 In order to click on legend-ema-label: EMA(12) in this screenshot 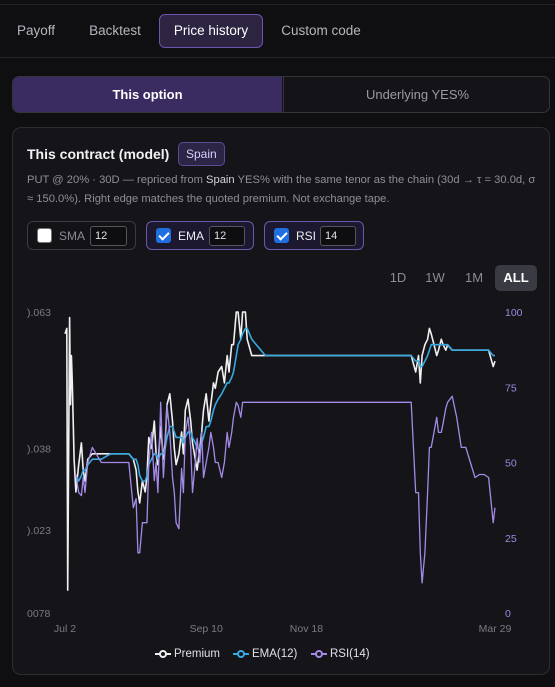, I will do `click(275, 654)`.